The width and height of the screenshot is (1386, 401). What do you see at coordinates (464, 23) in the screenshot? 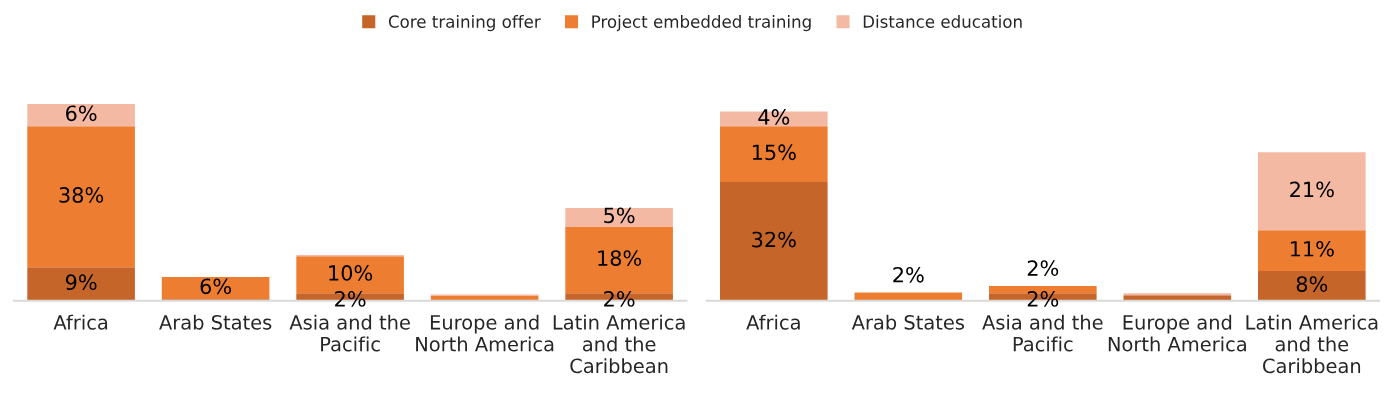
I see `legend-label: Core training offer` at bounding box center [464, 23].